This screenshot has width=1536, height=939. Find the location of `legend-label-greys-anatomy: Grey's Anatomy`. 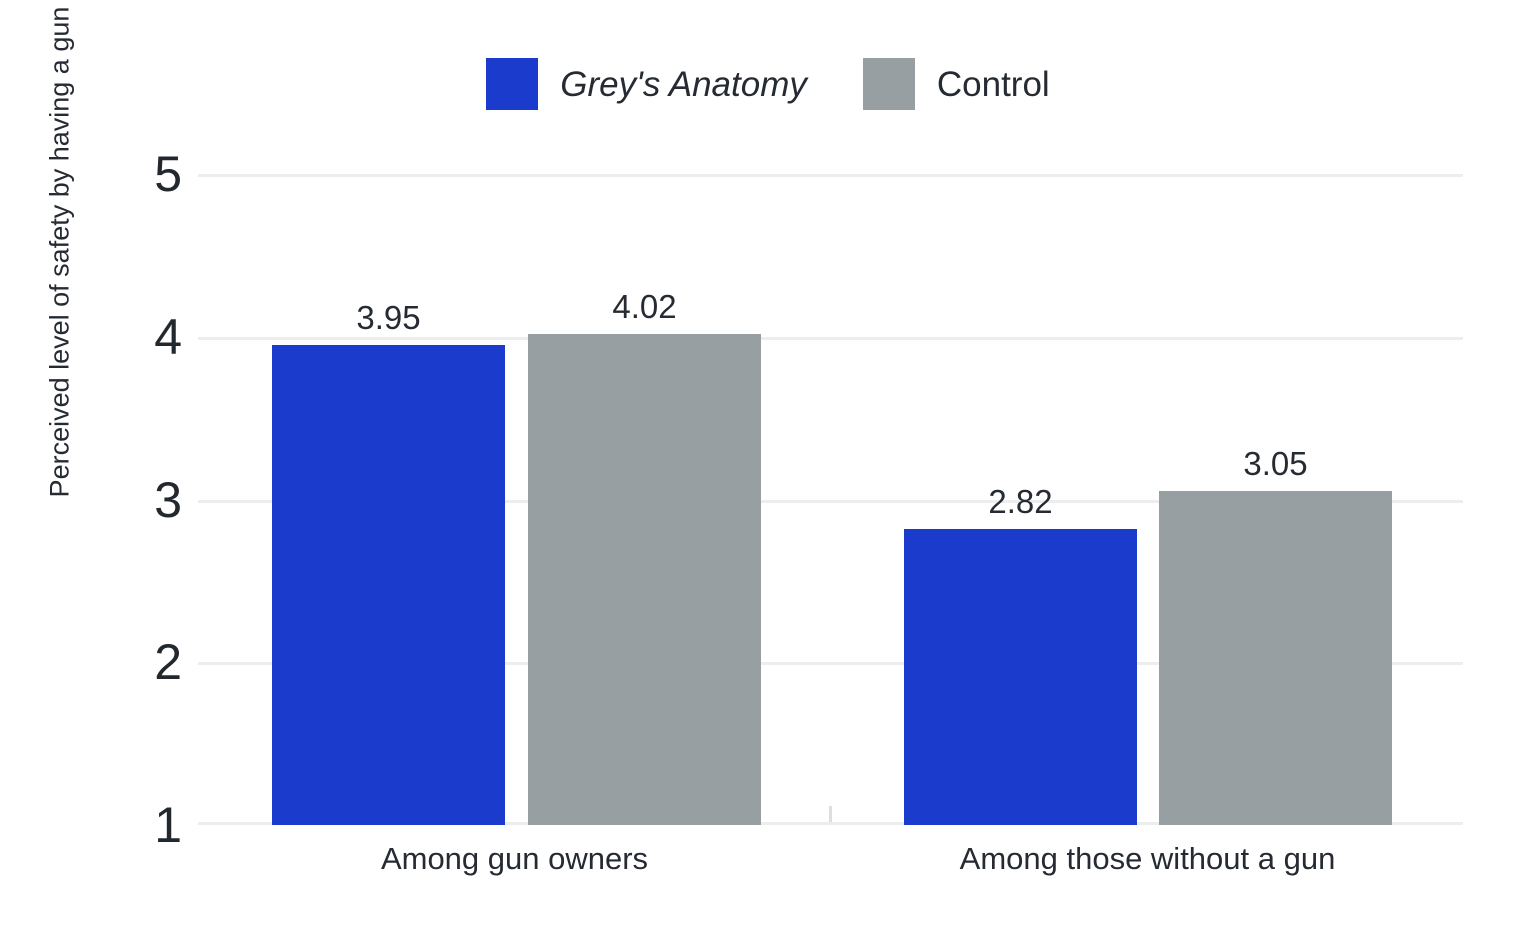

legend-label-greys-anatomy: Grey's Anatomy is located at coordinates (683, 84).